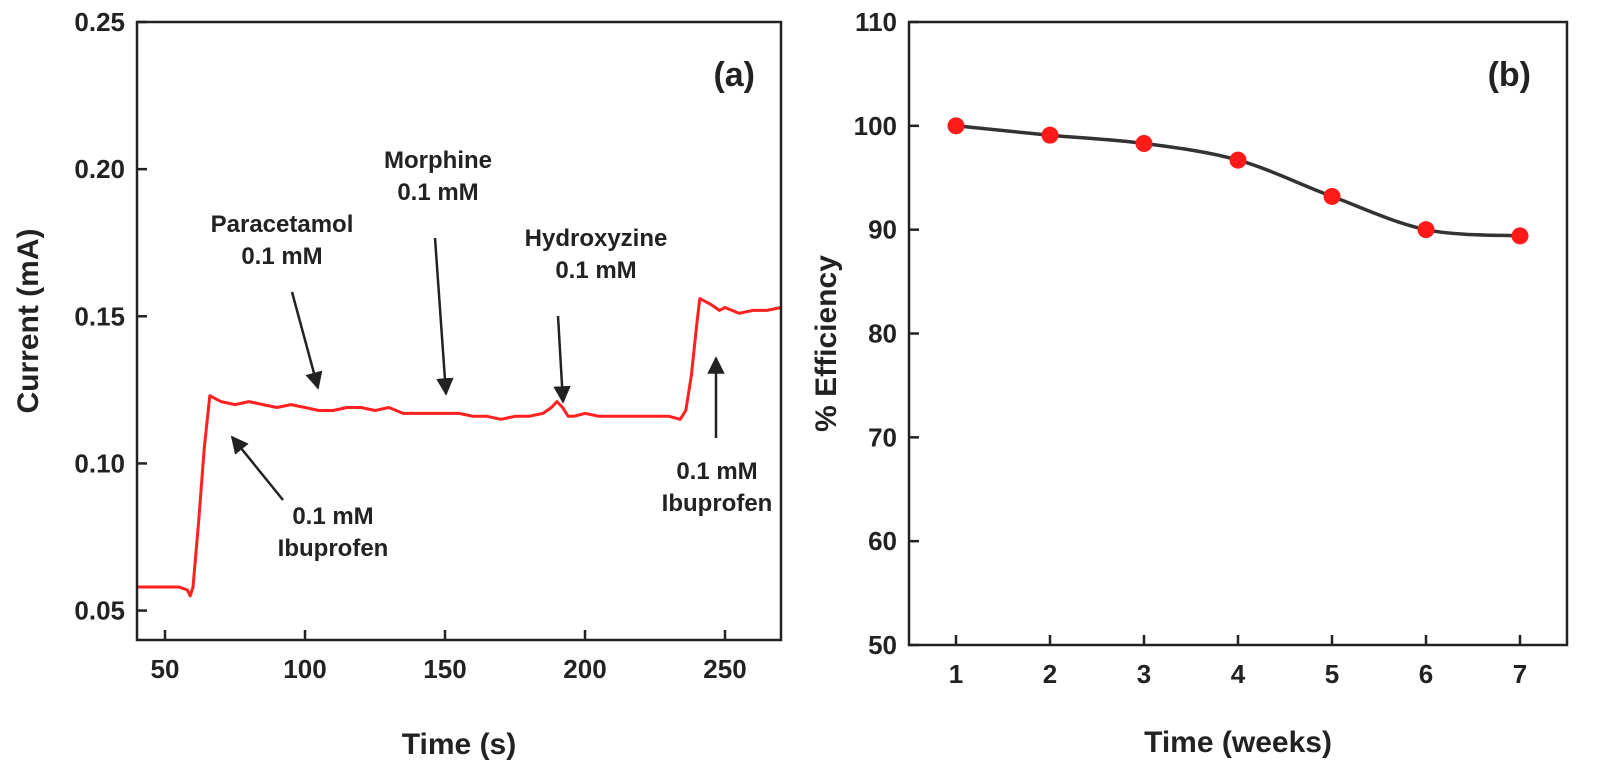  I want to click on efficiency-line, so click(1238, 181).